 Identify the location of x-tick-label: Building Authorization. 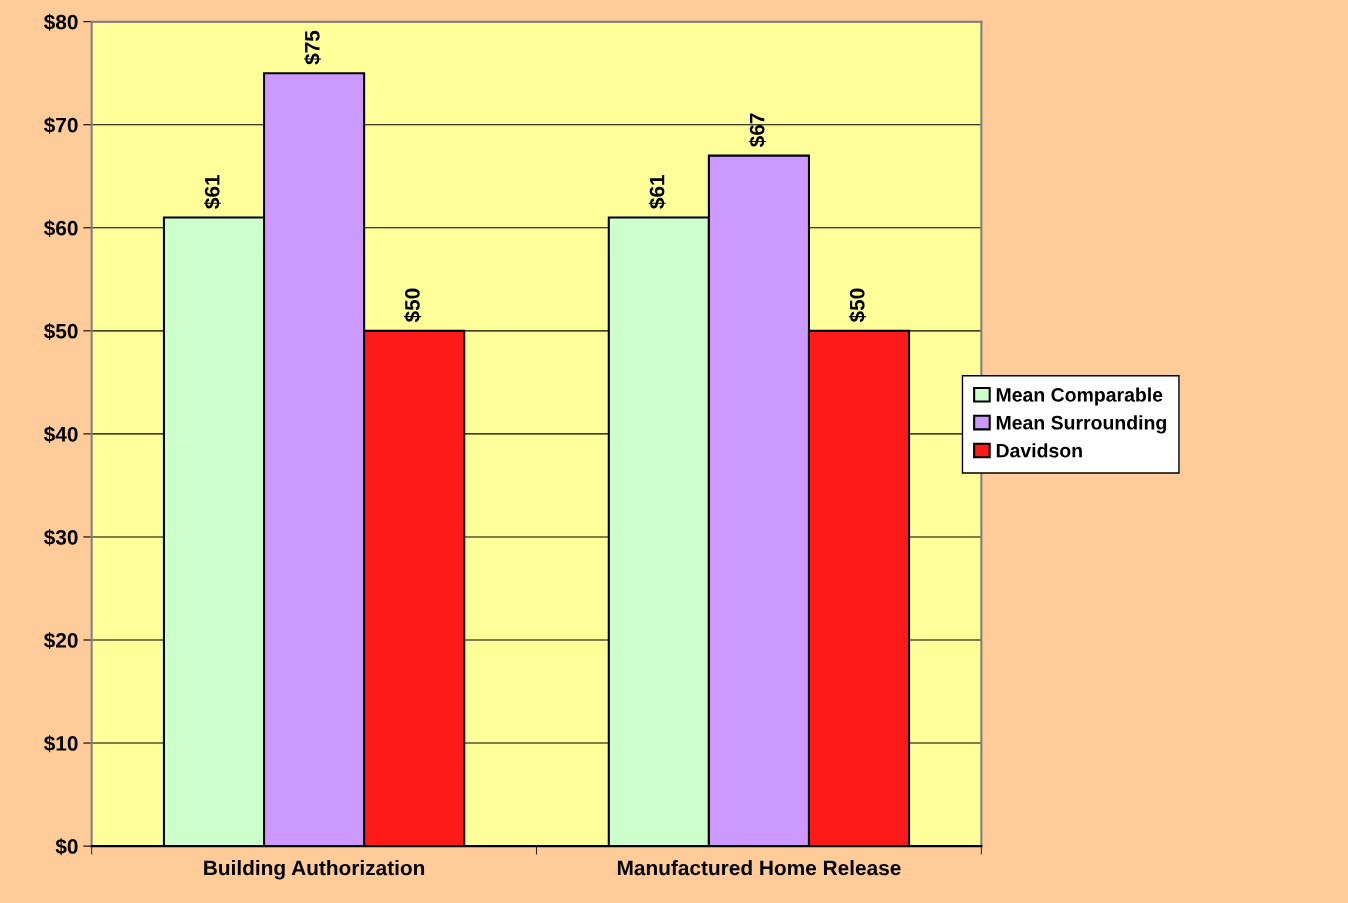
(314, 870).